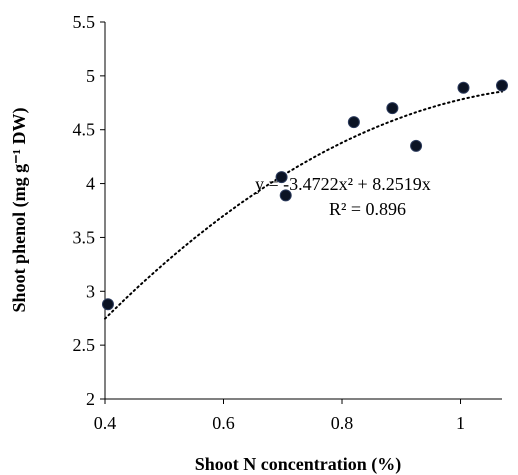  Describe the element at coordinates (89, 210) in the screenshot. I see `y-axis-ticks: 2 2.5 3 3.5 4 4.5 5 5.5` at that location.